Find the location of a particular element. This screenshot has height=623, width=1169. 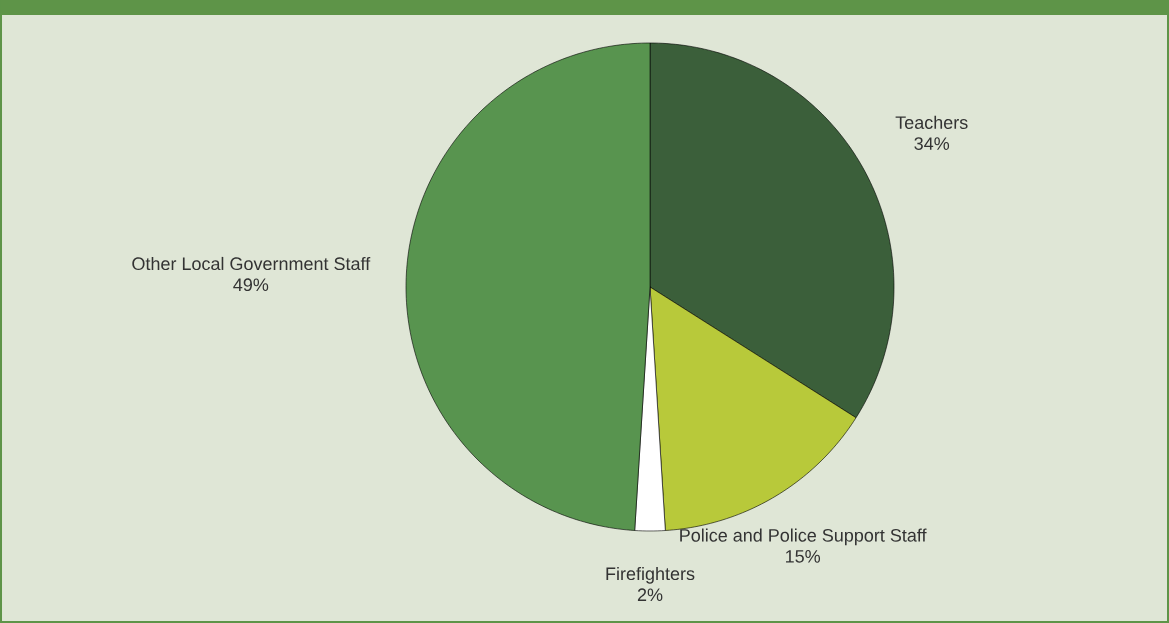

slice-label: Police and Police Support Staff is located at coordinates (803, 537).